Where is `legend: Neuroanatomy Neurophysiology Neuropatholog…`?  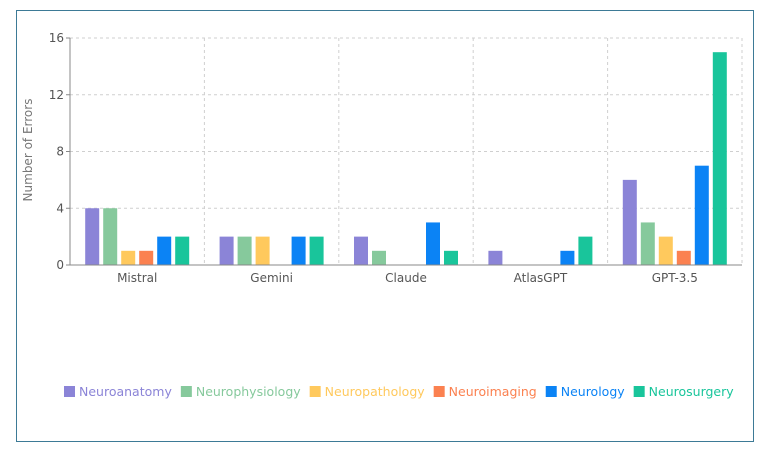
legend: Neuroanatomy Neurophysiology Neuropatholog… is located at coordinates (399, 391).